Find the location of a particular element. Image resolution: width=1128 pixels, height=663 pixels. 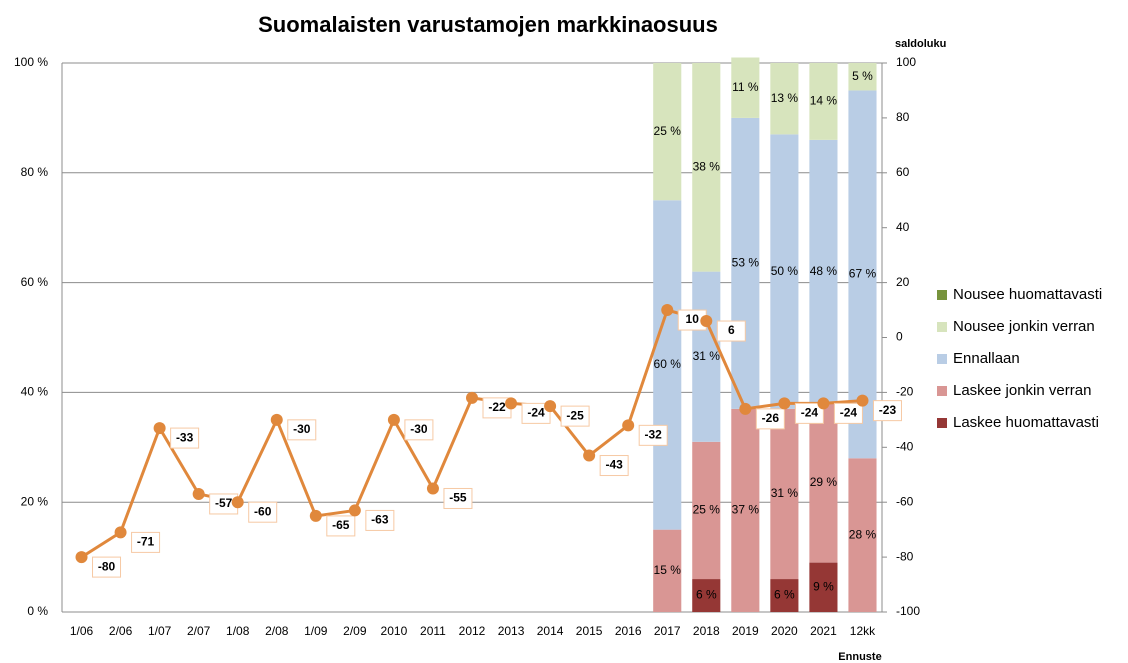

y2-tick-label: 100 is located at coordinates (906, 62).